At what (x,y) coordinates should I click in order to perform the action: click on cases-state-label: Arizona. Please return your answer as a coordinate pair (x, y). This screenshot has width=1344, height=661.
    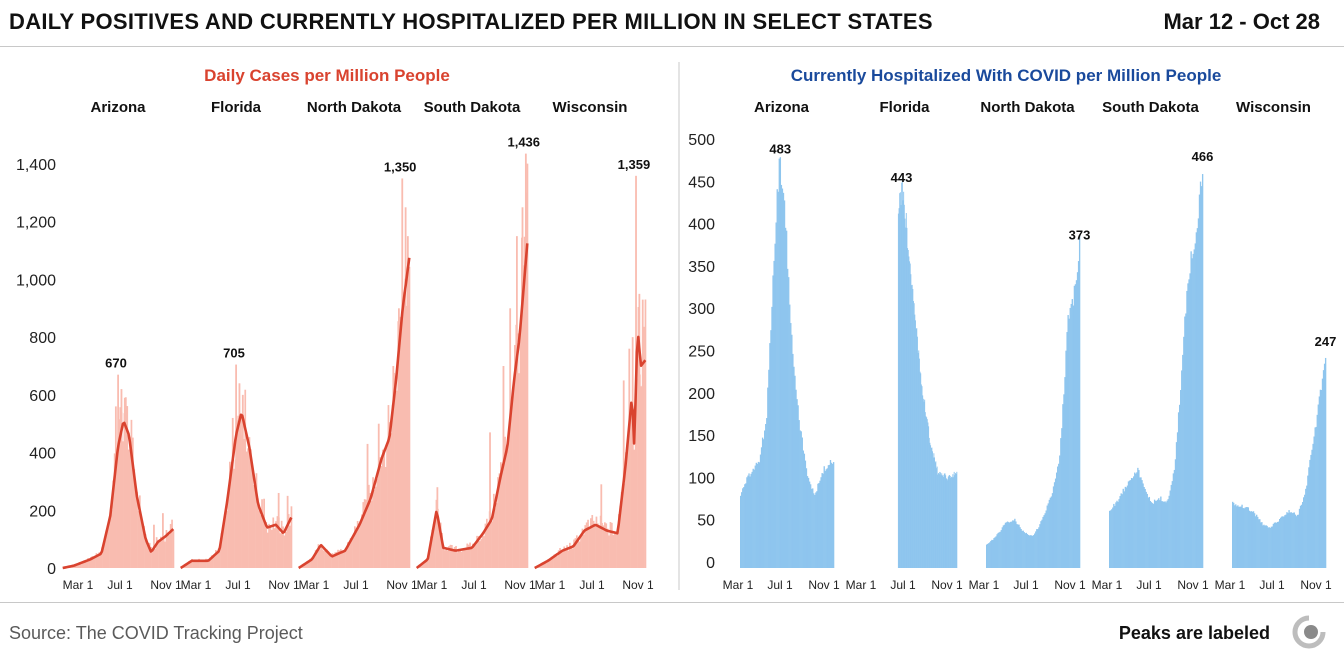
    Looking at the image, I should click on (118, 107).